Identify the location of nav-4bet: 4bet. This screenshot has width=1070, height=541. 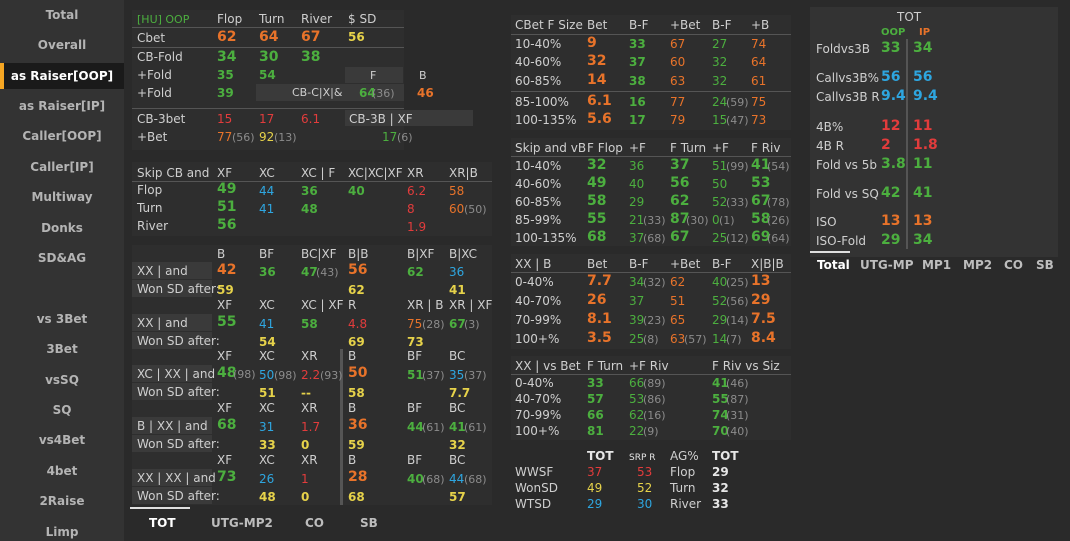
(62, 471).